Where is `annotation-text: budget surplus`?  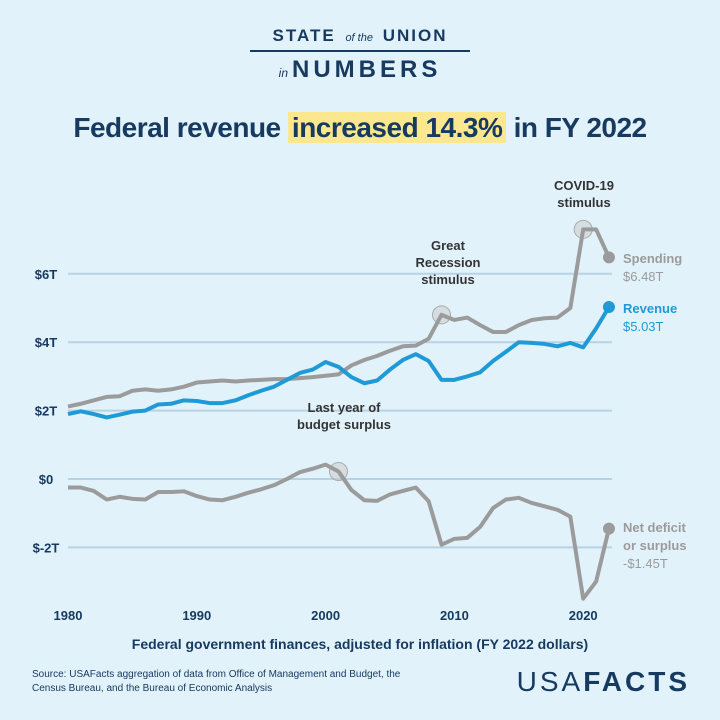
annotation-text: budget surplus is located at coordinates (344, 424).